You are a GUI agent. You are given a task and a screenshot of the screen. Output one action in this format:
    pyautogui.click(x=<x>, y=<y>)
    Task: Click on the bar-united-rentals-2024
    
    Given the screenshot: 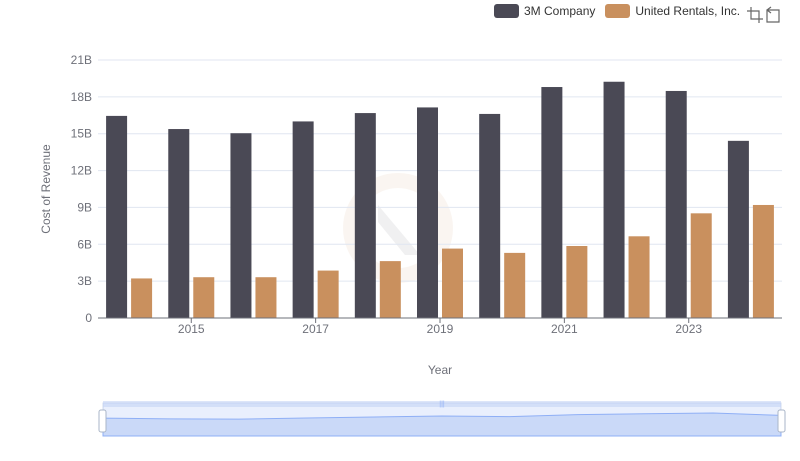 What is the action you would take?
    pyautogui.click(x=763, y=261)
    